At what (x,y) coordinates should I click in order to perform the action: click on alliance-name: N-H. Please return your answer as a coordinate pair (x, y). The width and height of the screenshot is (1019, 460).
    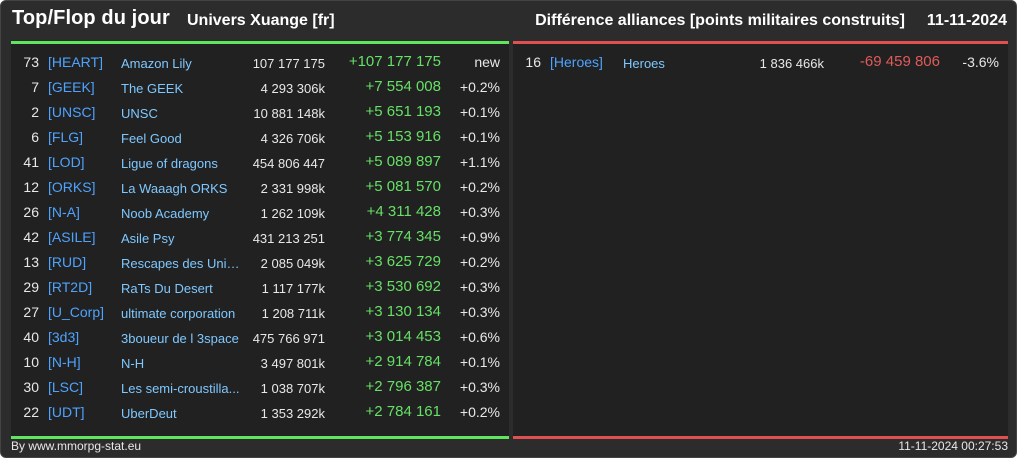
    Looking at the image, I should click on (133, 363).